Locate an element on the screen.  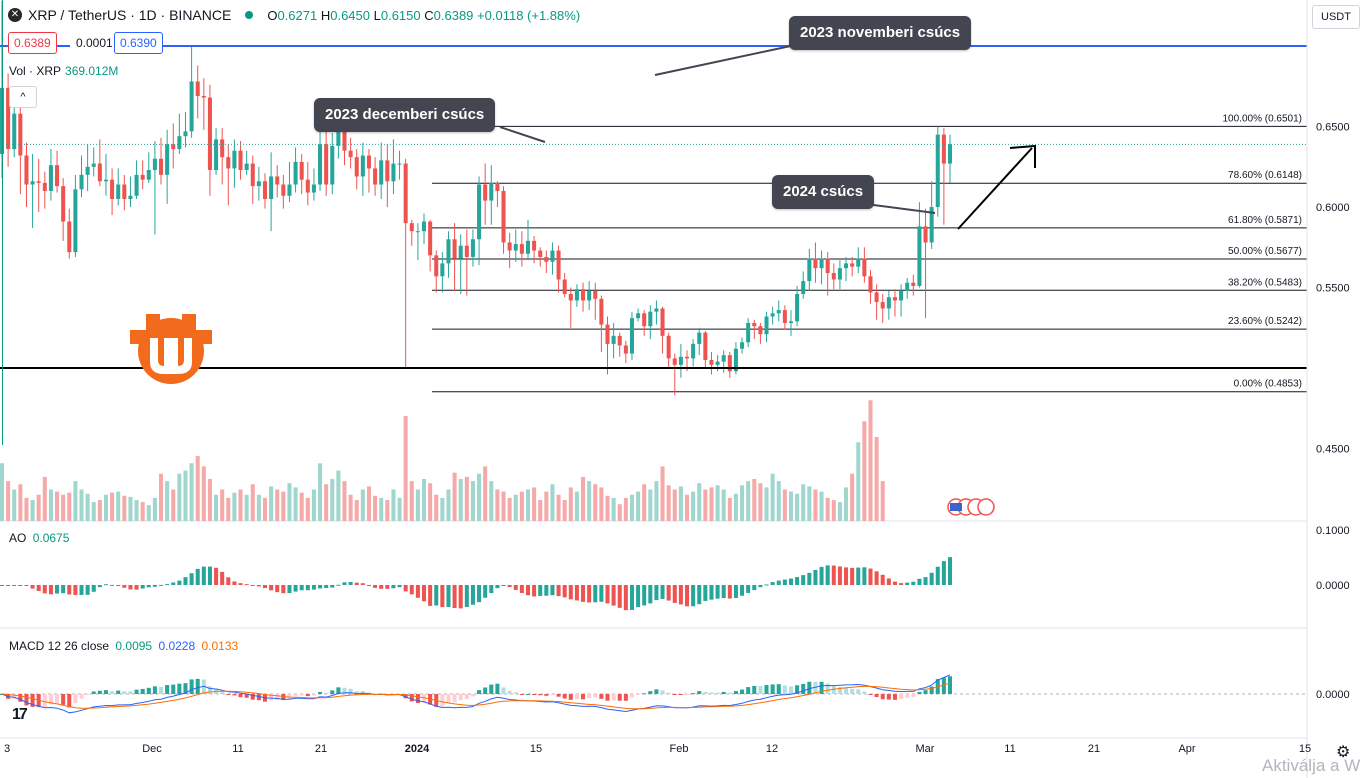
macd-legend: MACD 12 26 close 0.0095 0.0228 0.0133 is located at coordinates (124, 646).